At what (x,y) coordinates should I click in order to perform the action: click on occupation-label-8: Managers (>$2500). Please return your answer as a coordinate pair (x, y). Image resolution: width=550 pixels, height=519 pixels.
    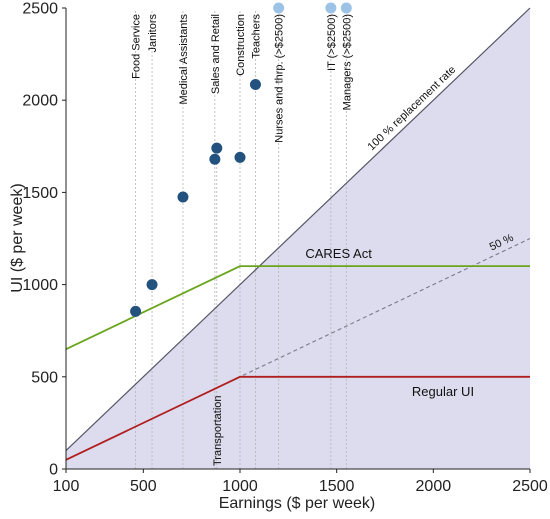
    Looking at the image, I should click on (347, 62).